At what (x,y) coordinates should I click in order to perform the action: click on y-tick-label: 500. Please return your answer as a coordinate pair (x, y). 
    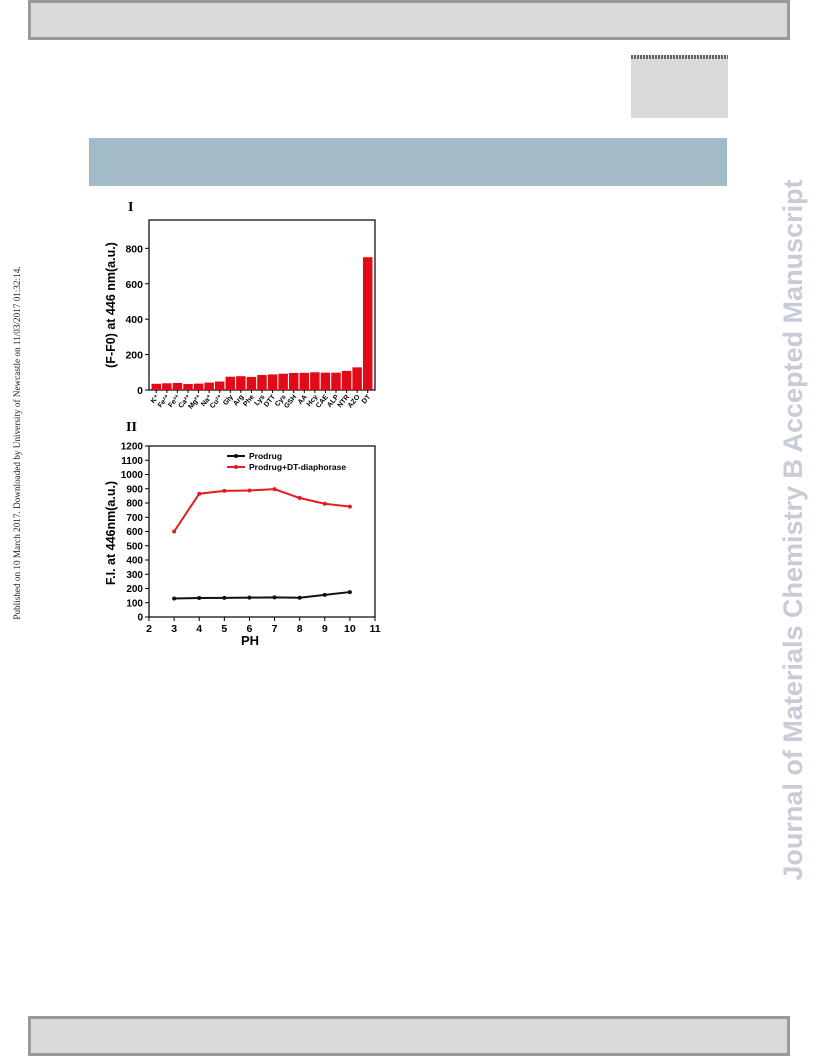
    Looking at the image, I should click on (134, 546).